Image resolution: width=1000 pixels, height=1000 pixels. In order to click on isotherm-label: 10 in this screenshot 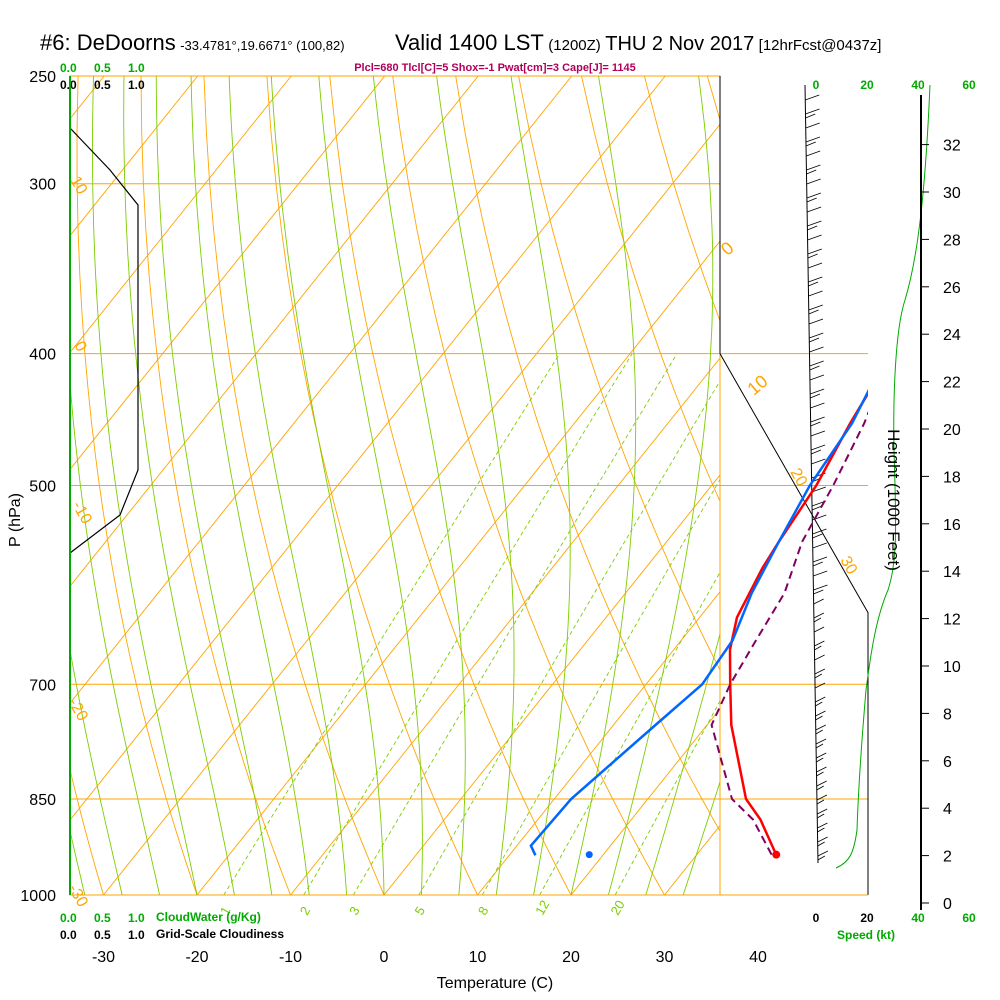, I will do `click(79, 186)`.